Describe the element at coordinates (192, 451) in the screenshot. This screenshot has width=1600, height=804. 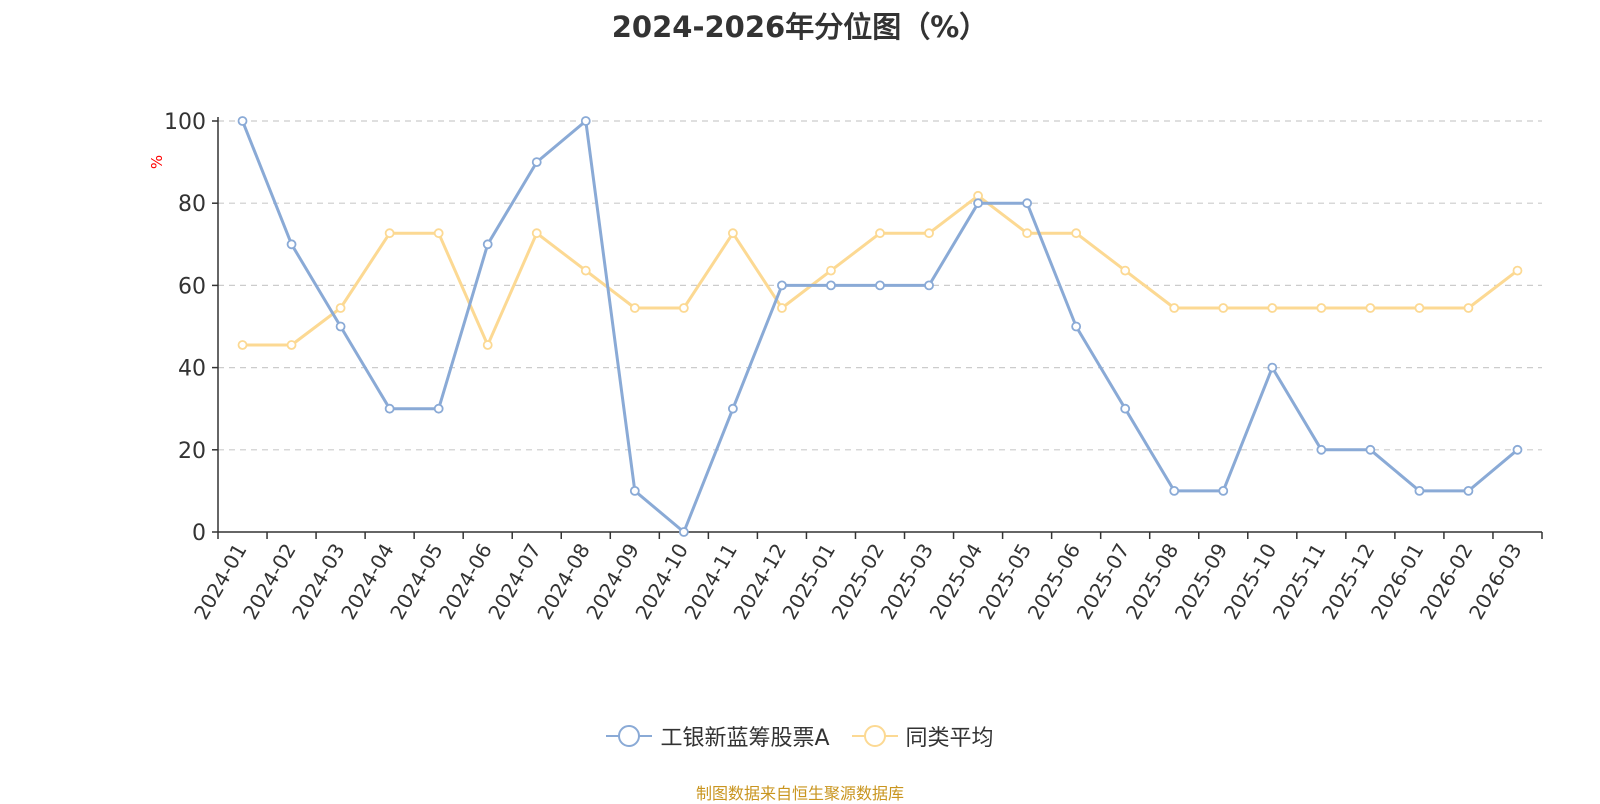
I see `y-tick-label: 20` at that location.